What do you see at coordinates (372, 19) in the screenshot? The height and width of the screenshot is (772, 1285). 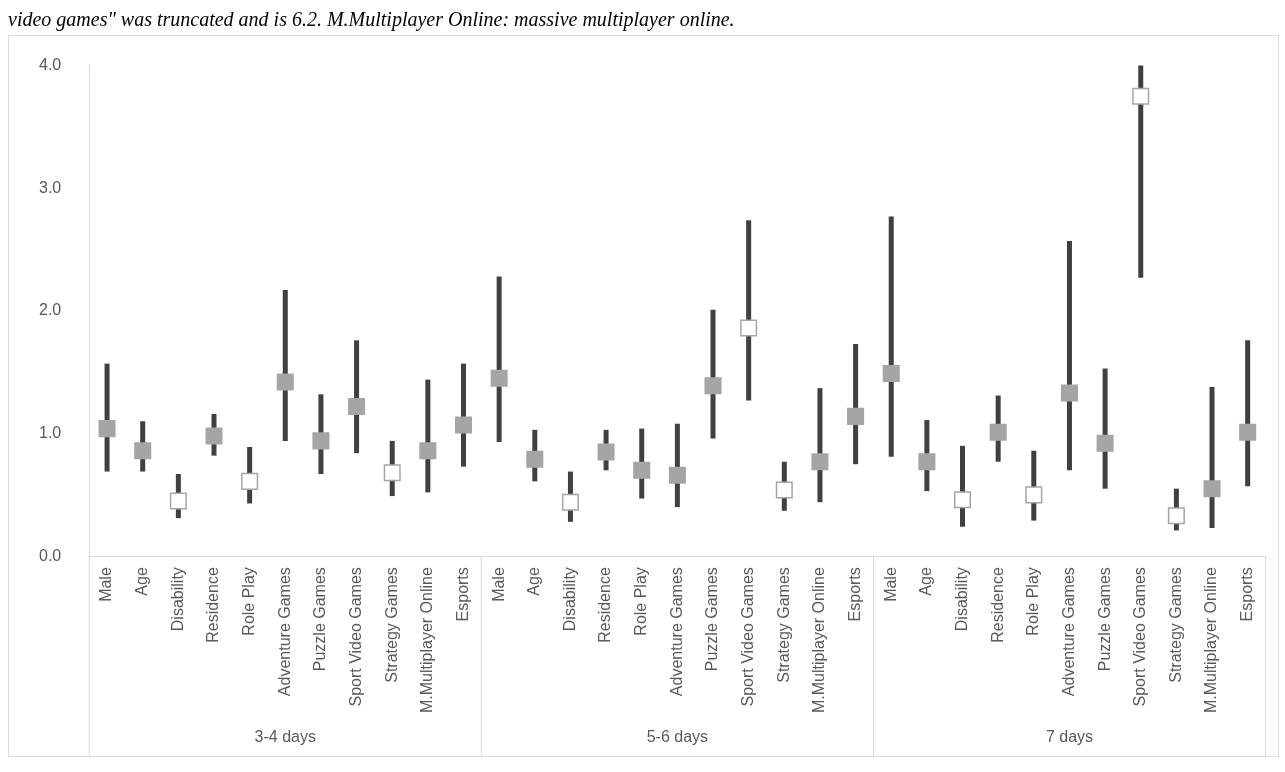 I see `text: video games" was truncated and is 6.2. M.Multiplayer Online: massive multiplayer online.` at bounding box center [372, 19].